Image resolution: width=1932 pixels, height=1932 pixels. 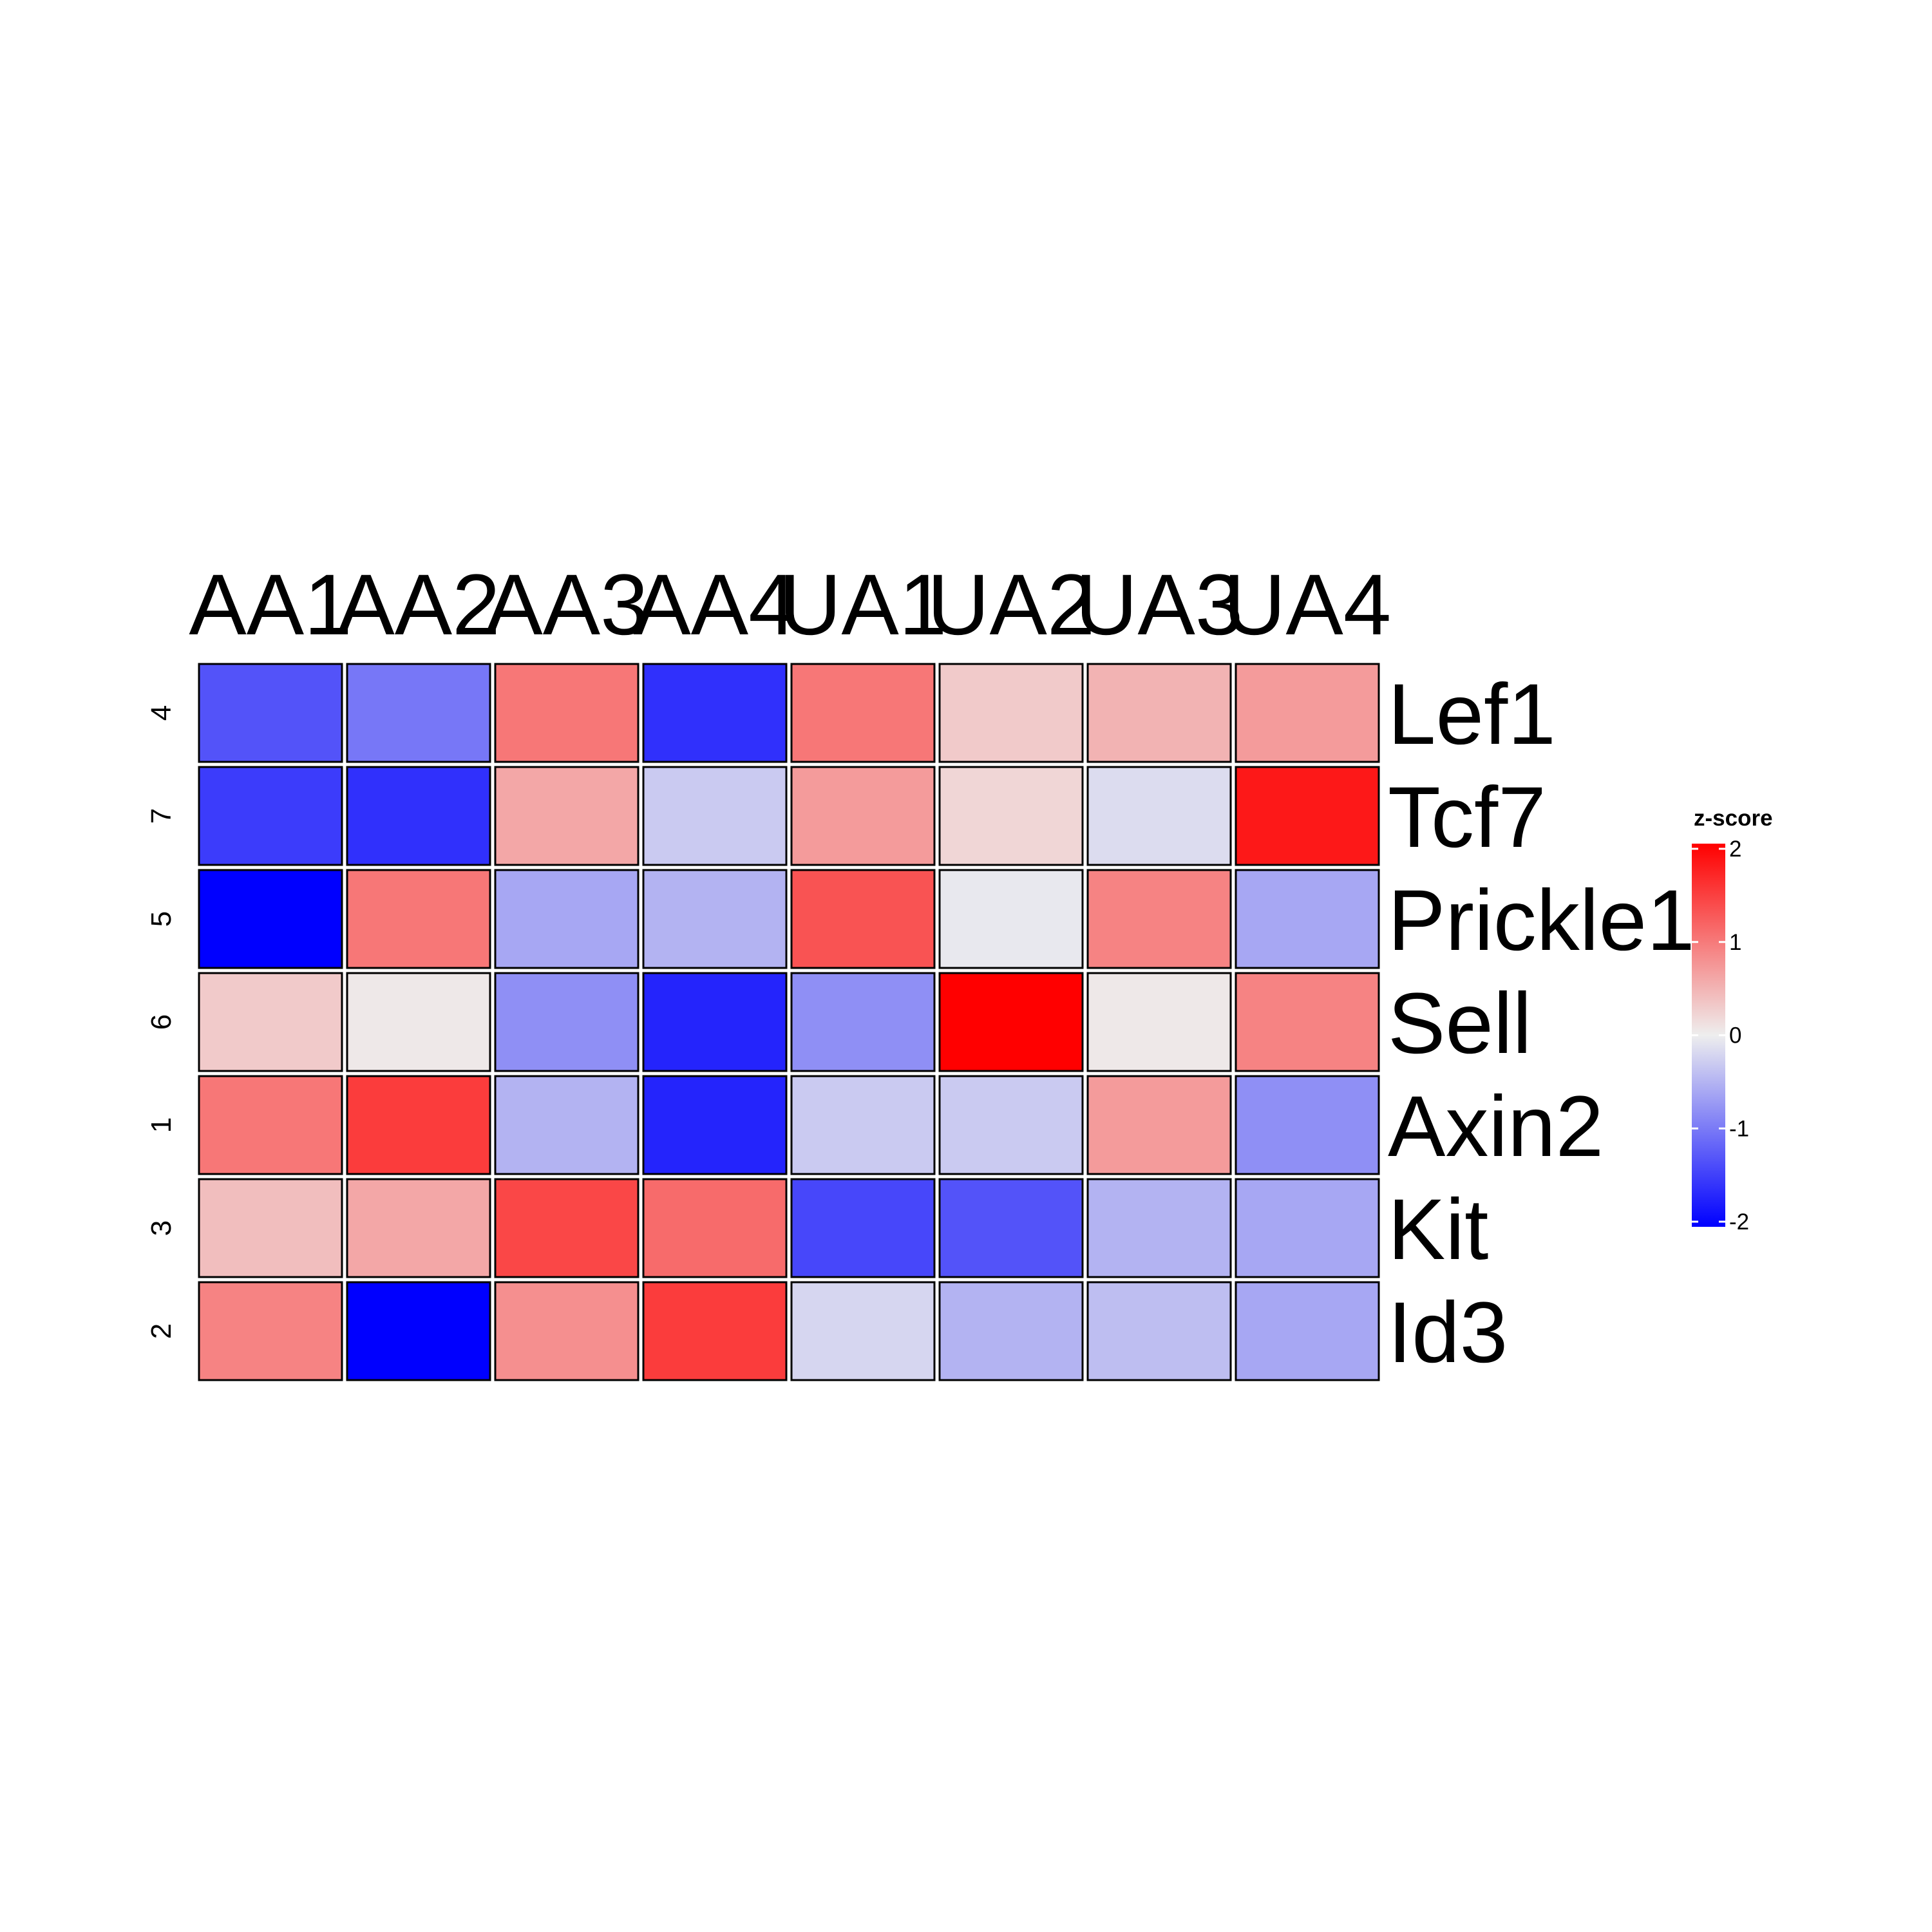 What do you see at coordinates (1448, 1333) in the screenshot?
I see `row-label-id3: Id3` at bounding box center [1448, 1333].